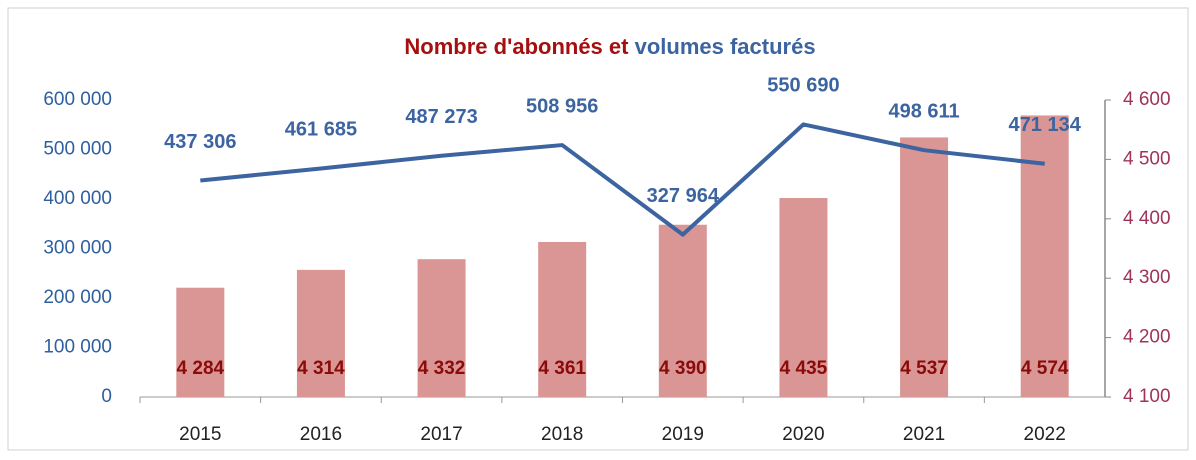 The width and height of the screenshot is (1196, 460). What do you see at coordinates (803, 434) in the screenshot?
I see `x-tick-label: 2020` at bounding box center [803, 434].